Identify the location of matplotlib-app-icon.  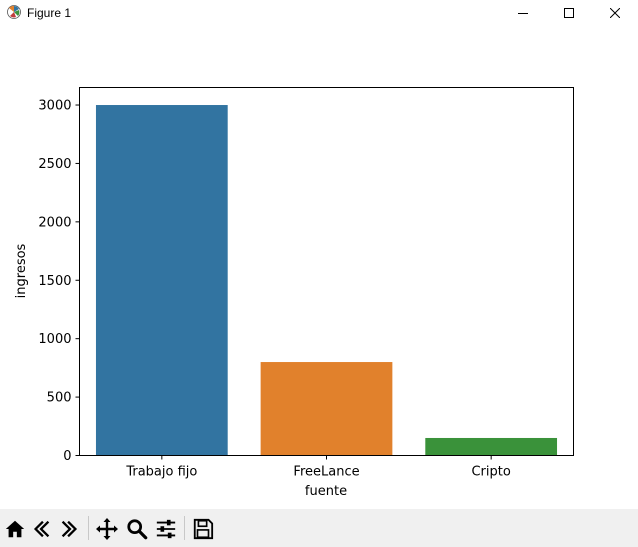
(14, 12).